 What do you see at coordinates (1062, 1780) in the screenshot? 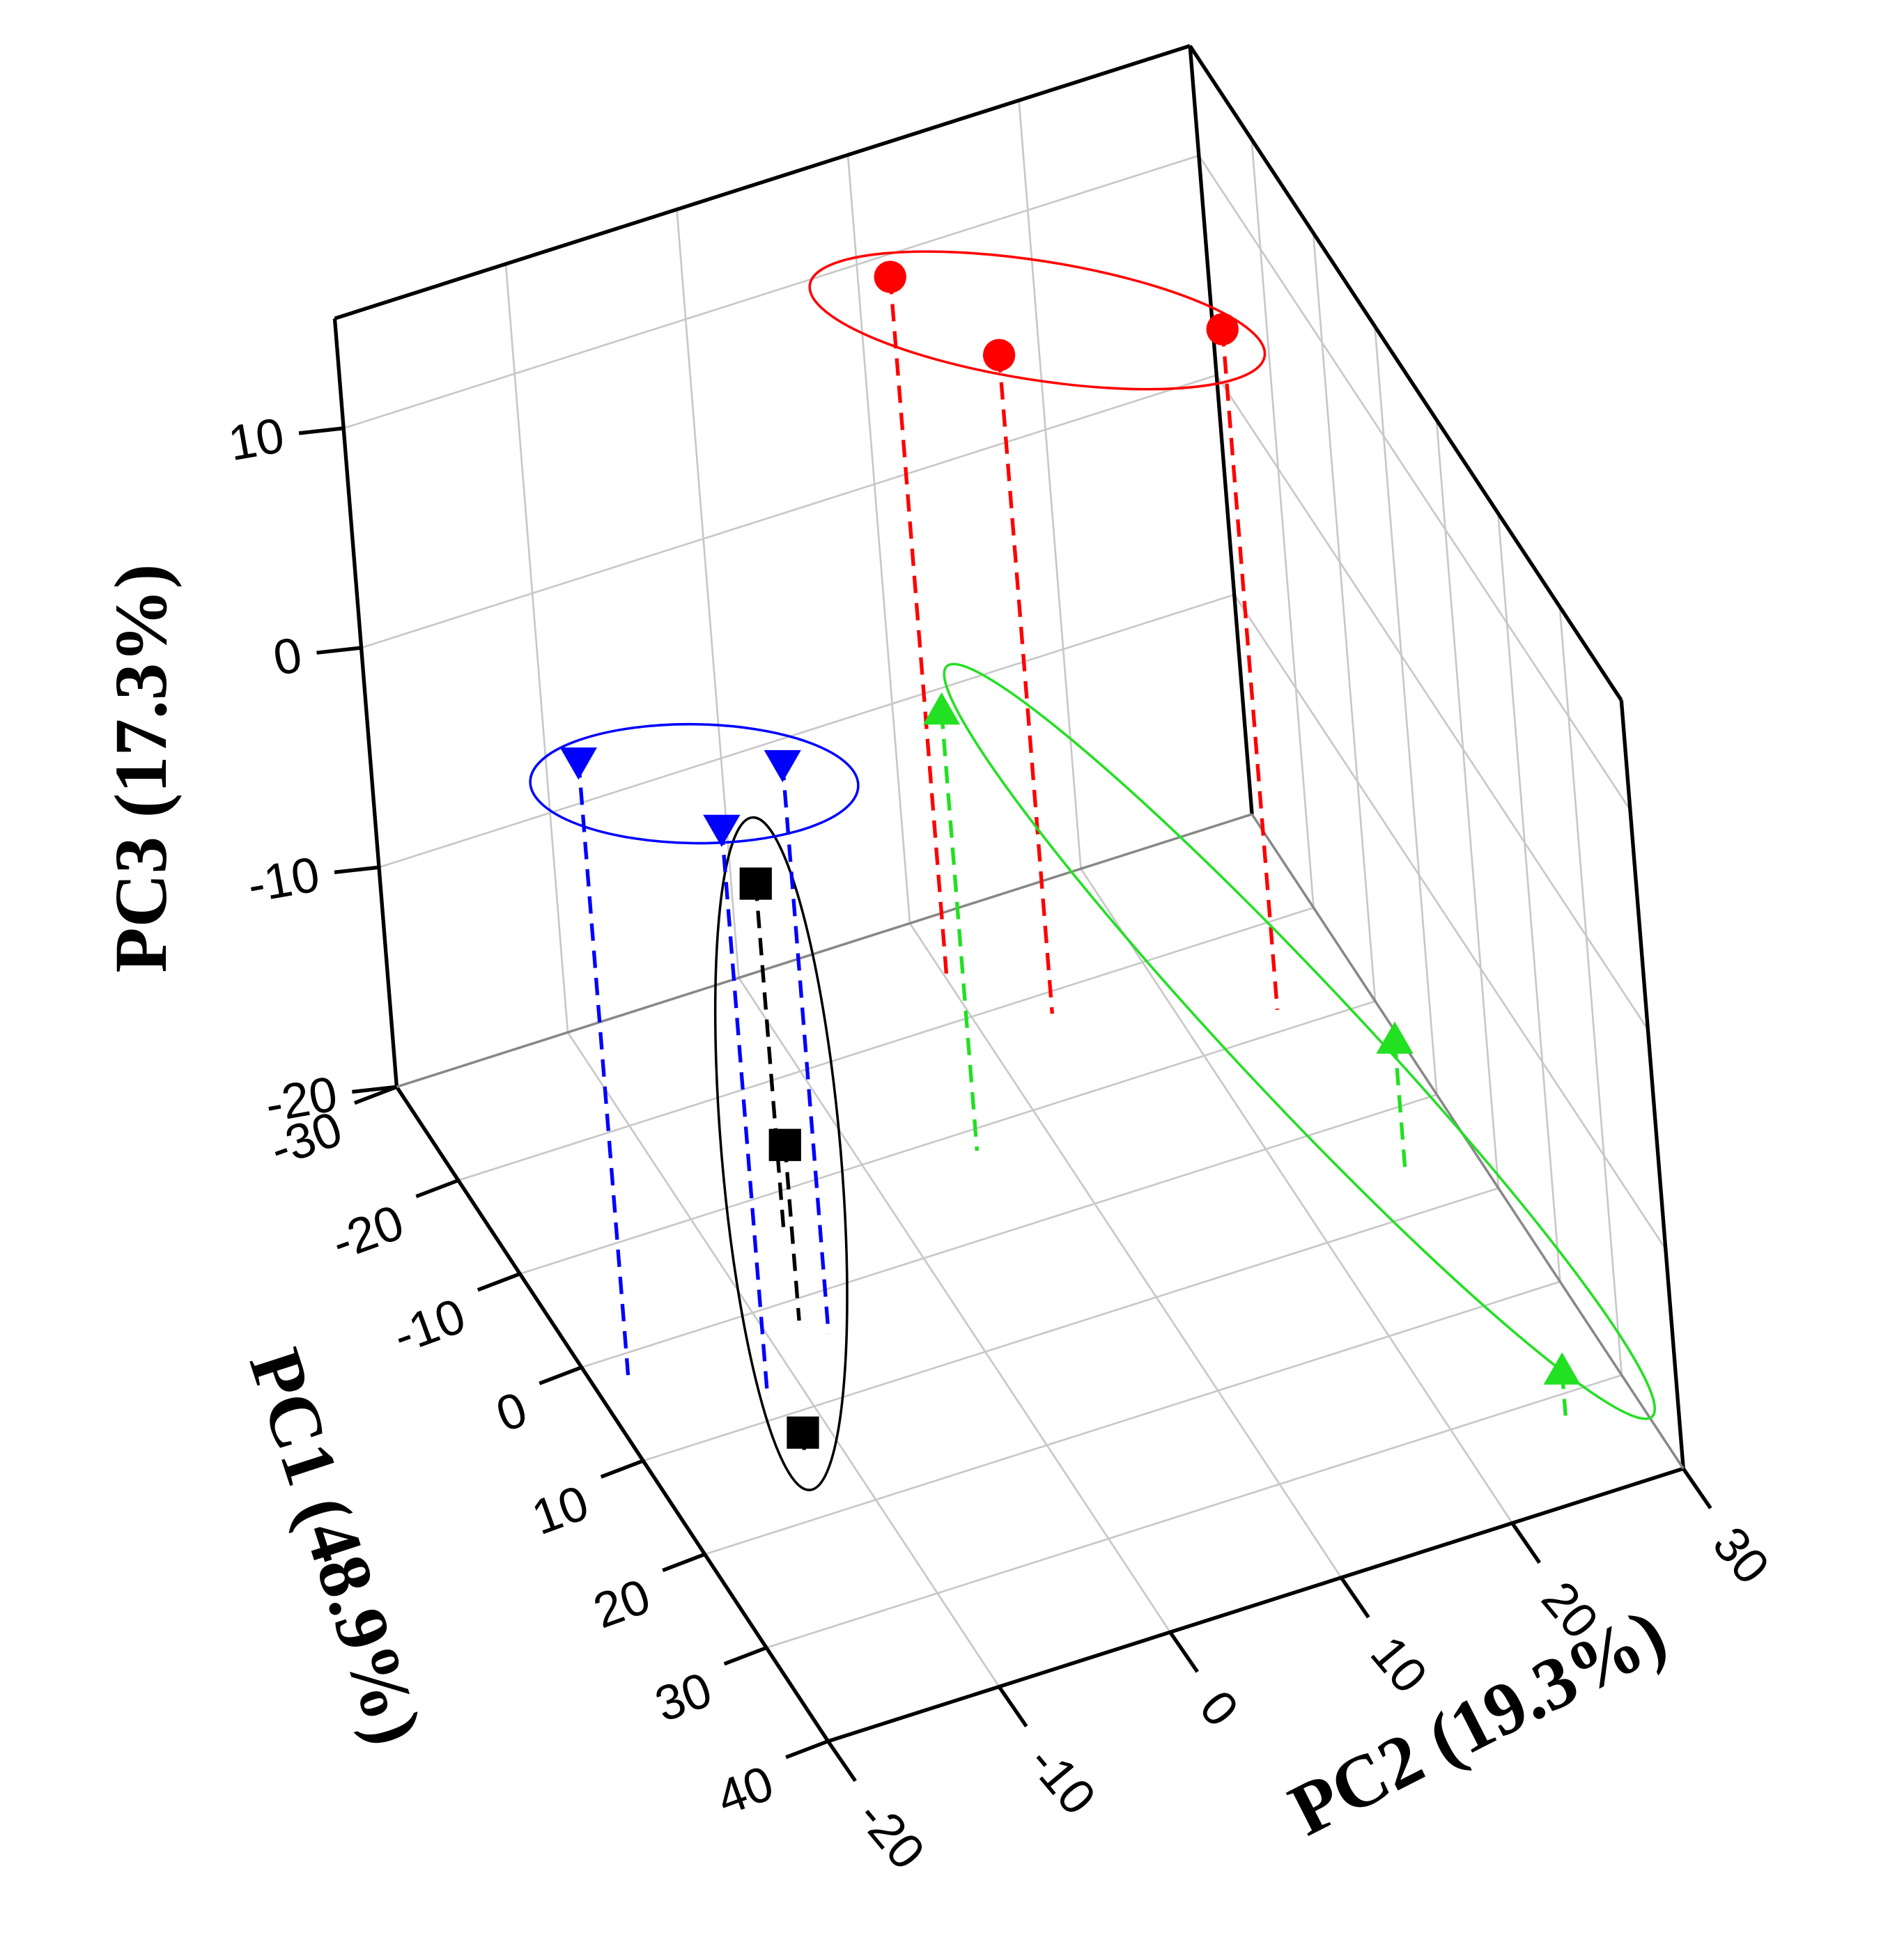
I see `y-tick-label: -10` at bounding box center [1062, 1780].